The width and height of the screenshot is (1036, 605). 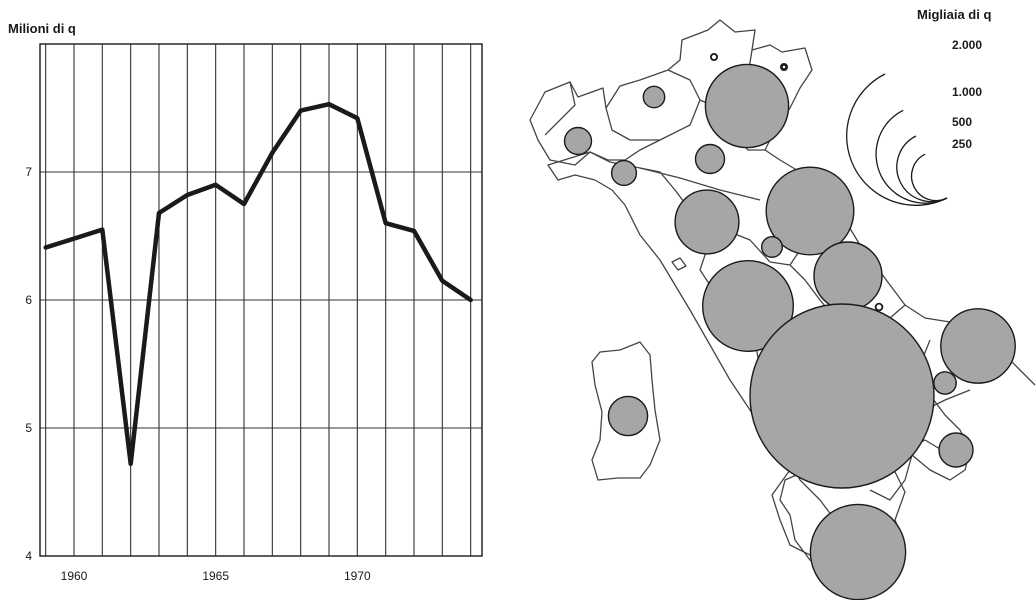 I want to click on bubble-marche, so click(x=810, y=211).